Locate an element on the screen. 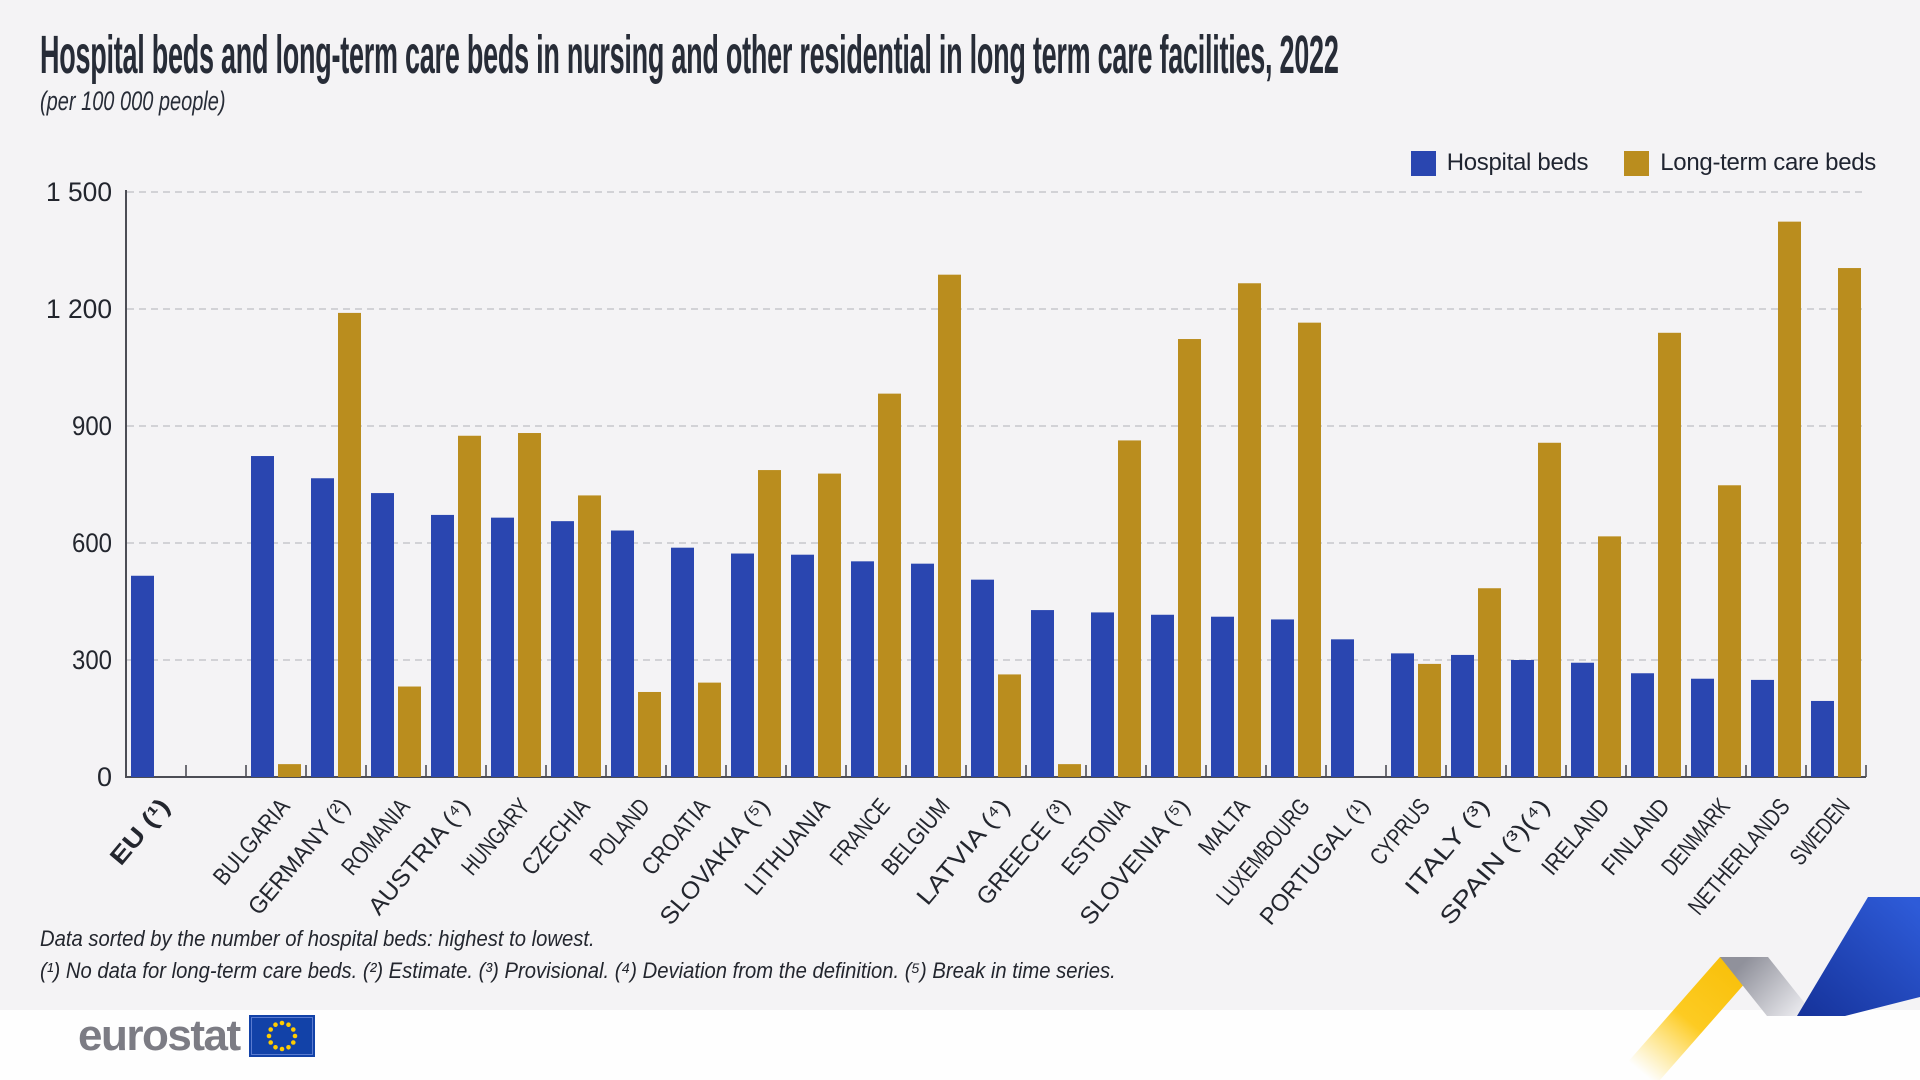 The height and width of the screenshot is (1080, 1920). x-label-portugal: PORTUGAL (¹) is located at coordinates (1315, 862).